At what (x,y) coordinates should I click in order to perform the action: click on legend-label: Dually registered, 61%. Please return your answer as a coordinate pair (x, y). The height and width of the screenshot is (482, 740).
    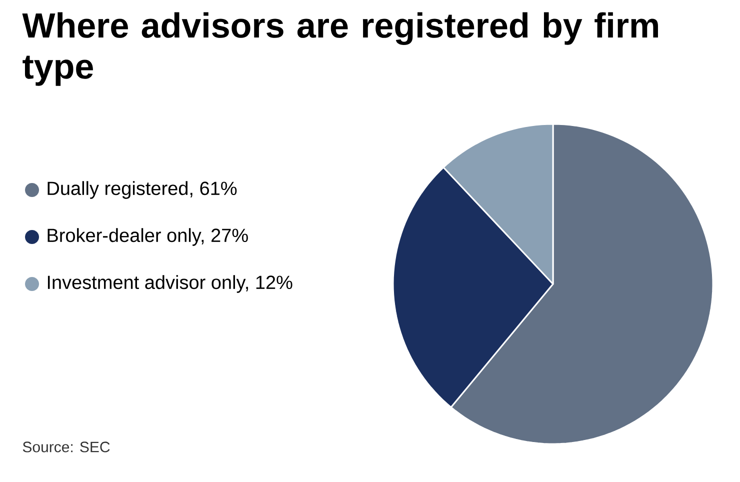
    Looking at the image, I should click on (142, 190).